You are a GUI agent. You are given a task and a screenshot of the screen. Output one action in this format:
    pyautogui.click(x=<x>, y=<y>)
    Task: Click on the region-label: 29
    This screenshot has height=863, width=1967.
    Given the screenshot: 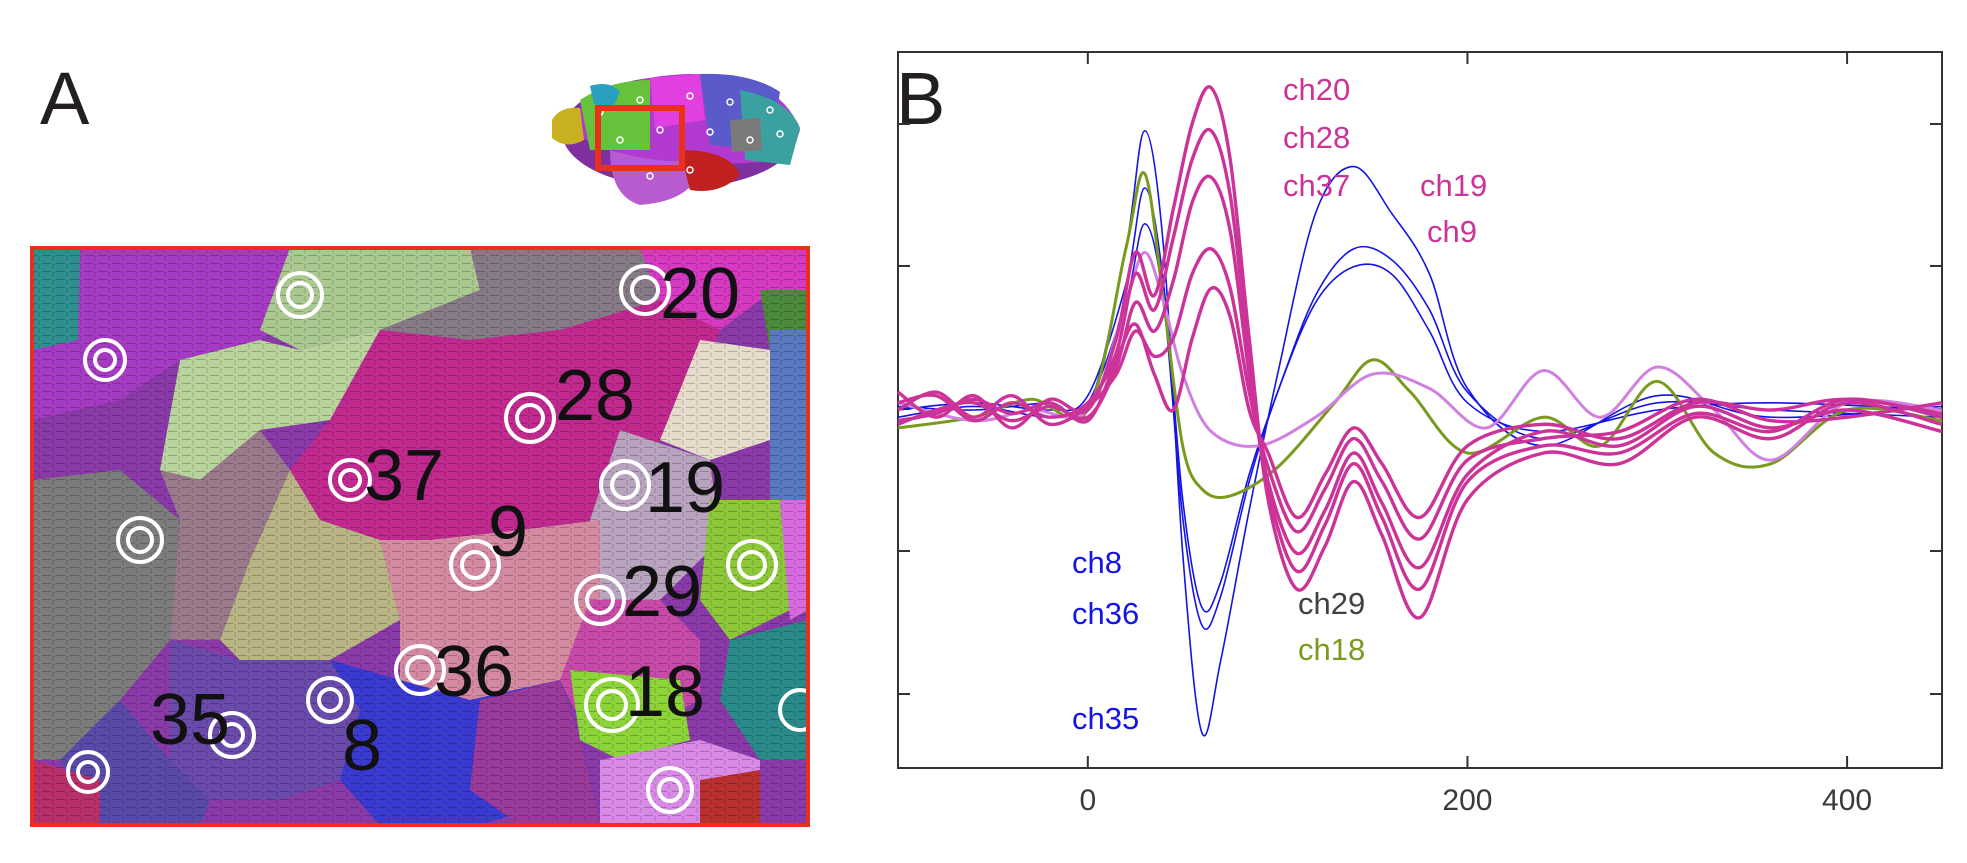 What is the action you would take?
    pyautogui.click(x=662, y=592)
    